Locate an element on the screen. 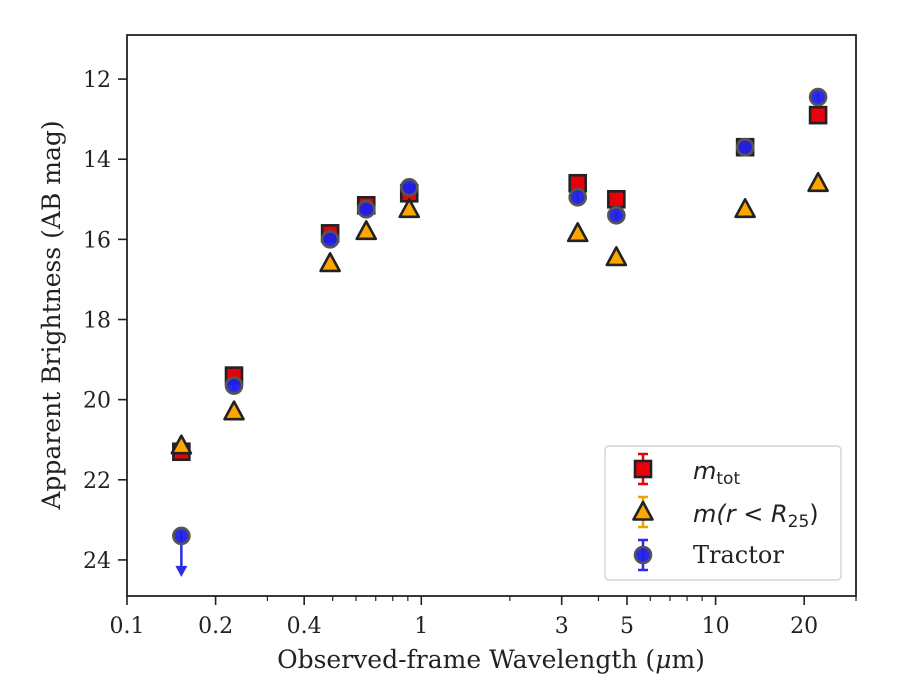 This screenshot has height=700, width=900. legend-label-tractor: Tractor is located at coordinates (738, 555).